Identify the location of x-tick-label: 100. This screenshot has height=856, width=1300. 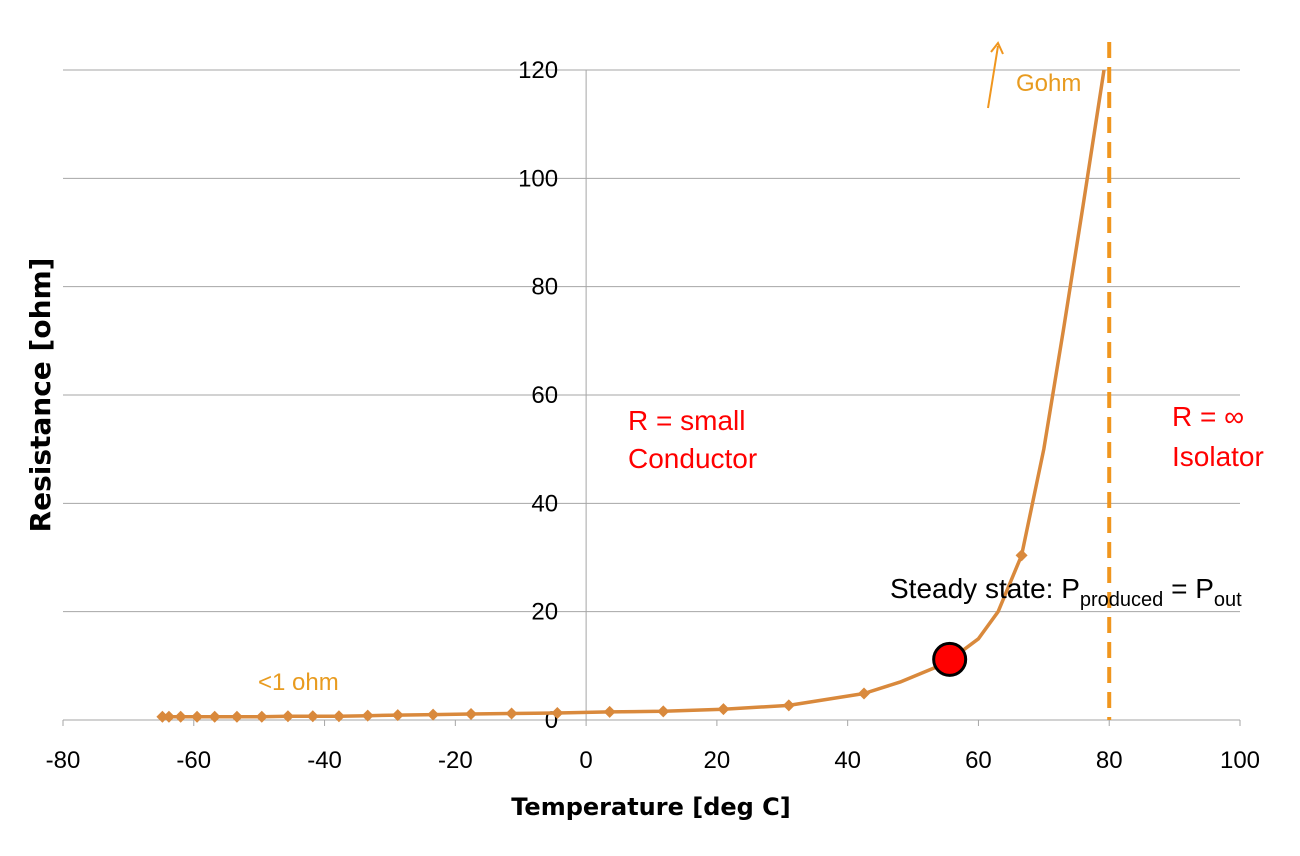
(1240, 760).